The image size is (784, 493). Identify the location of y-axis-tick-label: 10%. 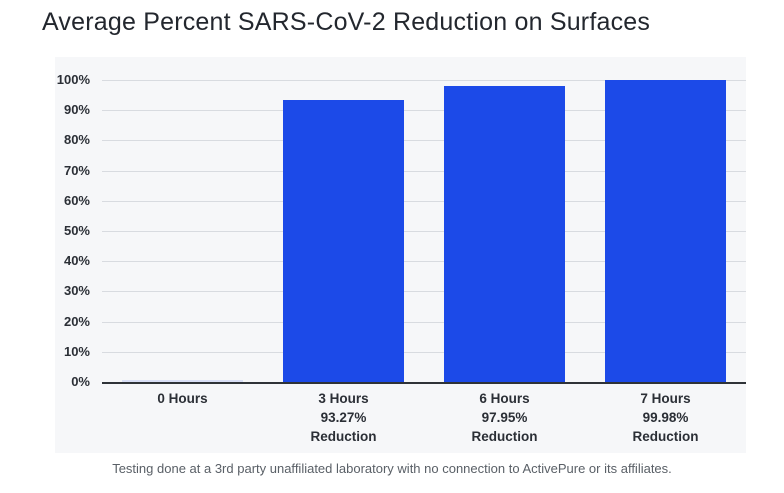
(76, 351).